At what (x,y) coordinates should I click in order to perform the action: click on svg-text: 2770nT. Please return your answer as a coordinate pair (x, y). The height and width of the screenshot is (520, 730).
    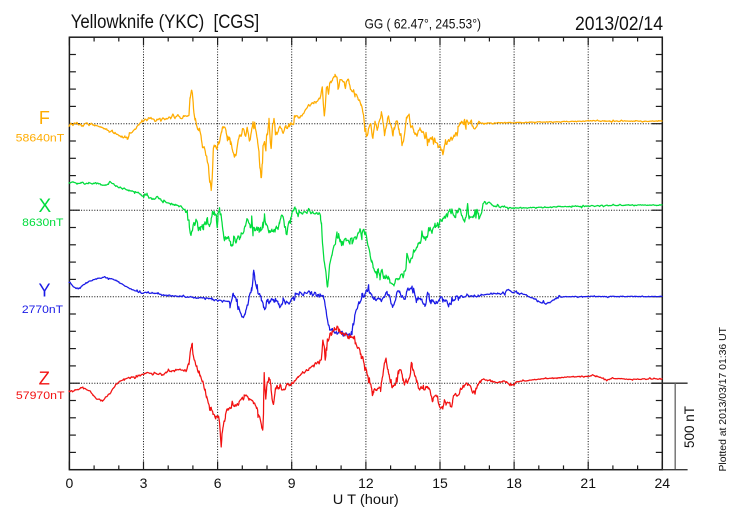
    Looking at the image, I should click on (43, 310).